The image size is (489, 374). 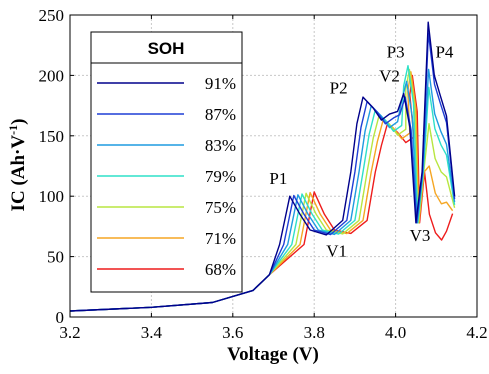 What do you see at coordinates (420, 235) in the screenshot?
I see `annotation-v3: V3` at bounding box center [420, 235].